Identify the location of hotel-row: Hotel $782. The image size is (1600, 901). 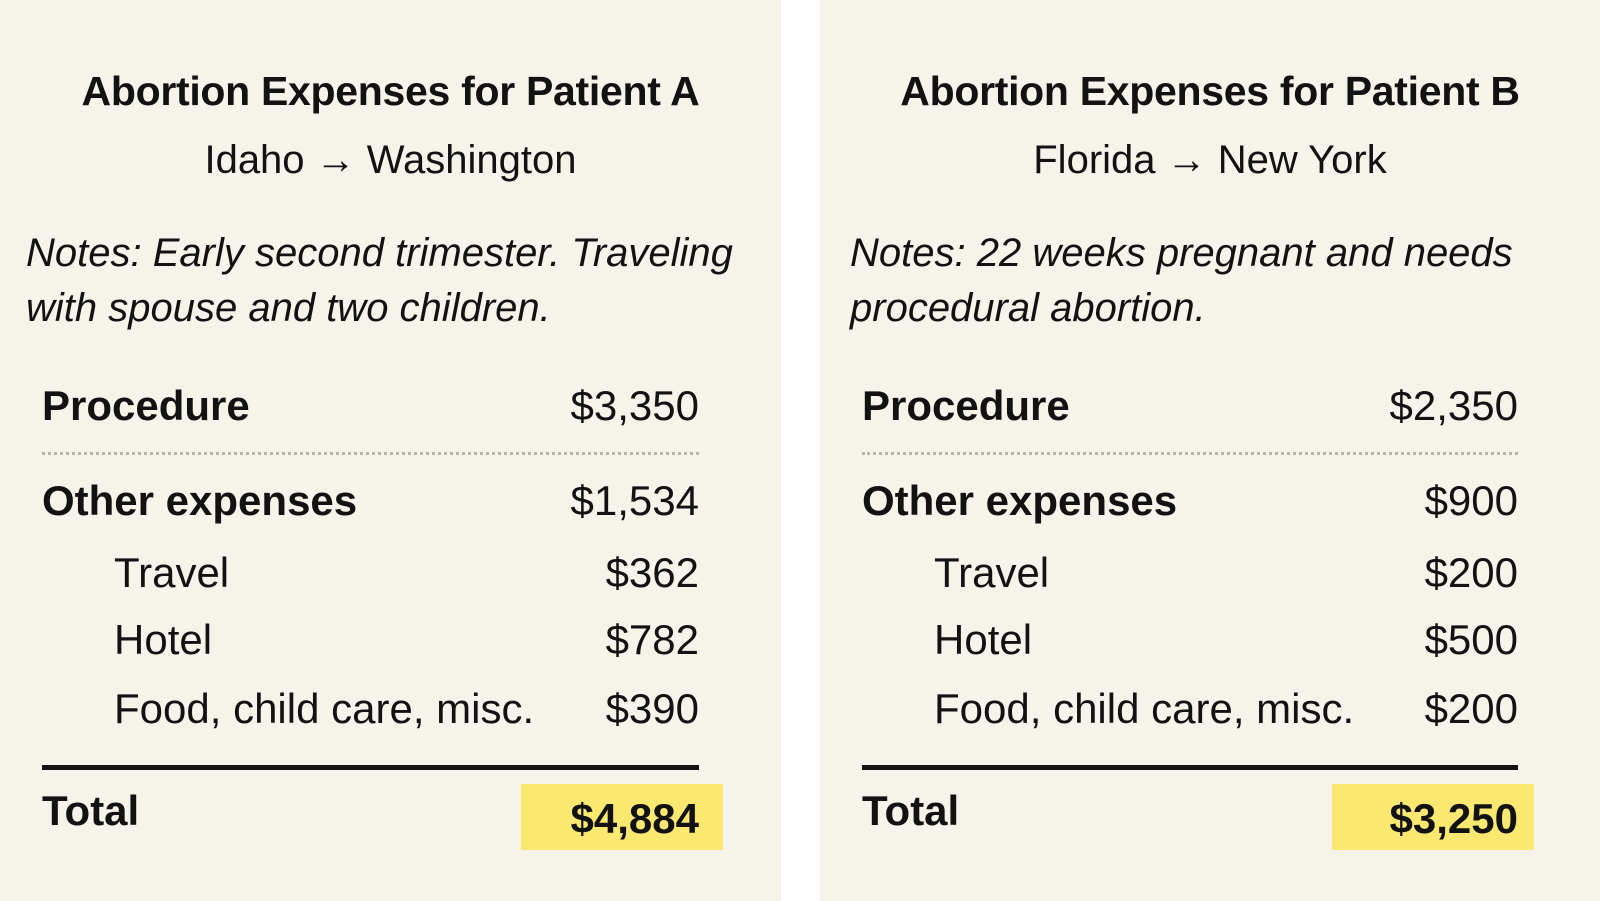
(370, 640).